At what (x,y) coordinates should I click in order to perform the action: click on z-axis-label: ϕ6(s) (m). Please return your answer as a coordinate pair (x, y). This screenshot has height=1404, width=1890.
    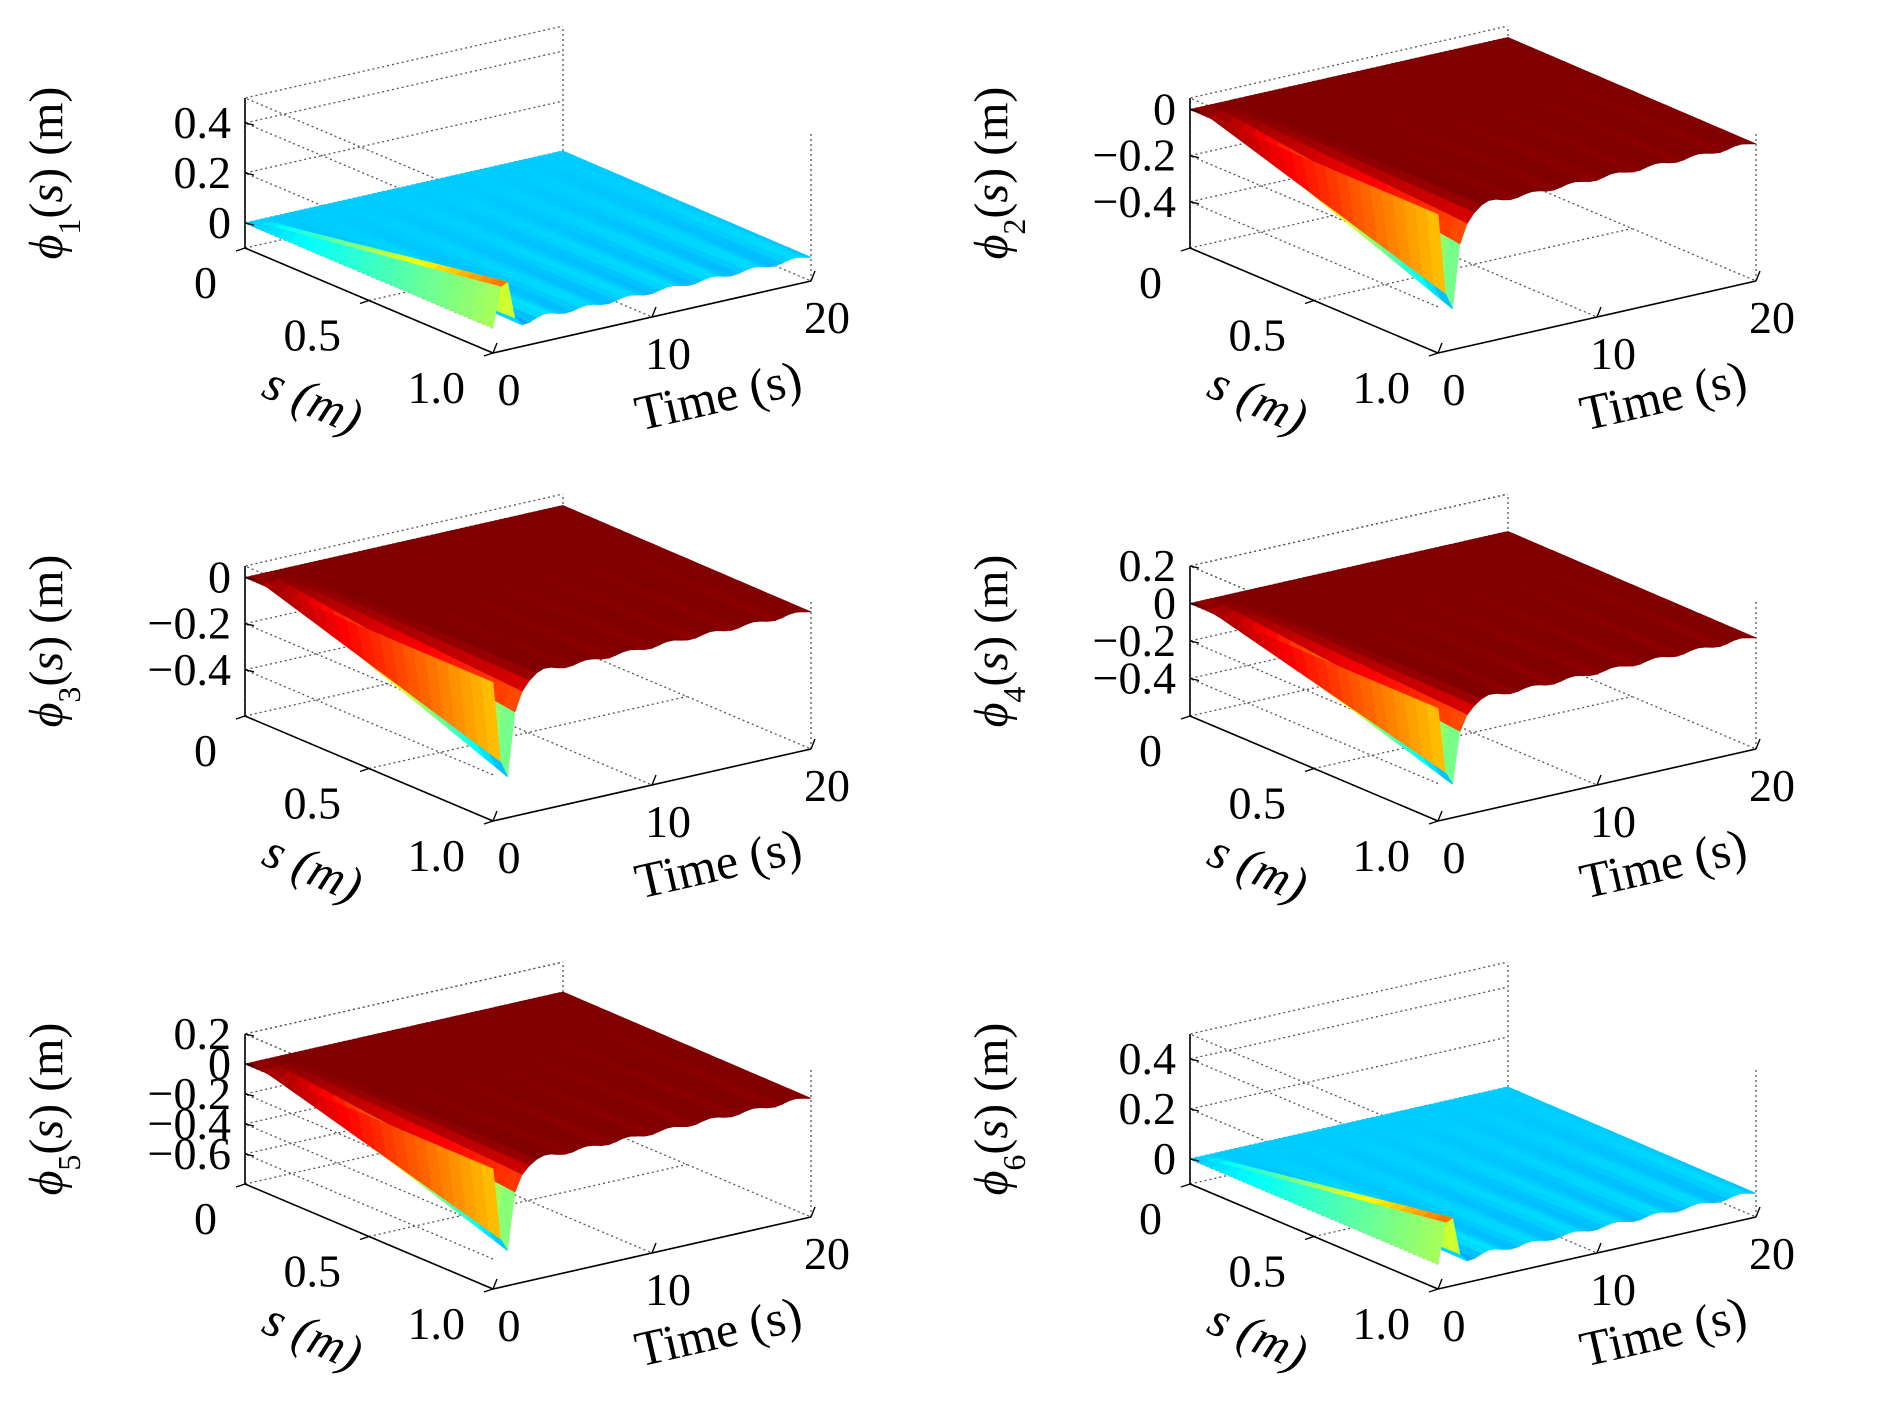
    Looking at the image, I should click on (998, 1109).